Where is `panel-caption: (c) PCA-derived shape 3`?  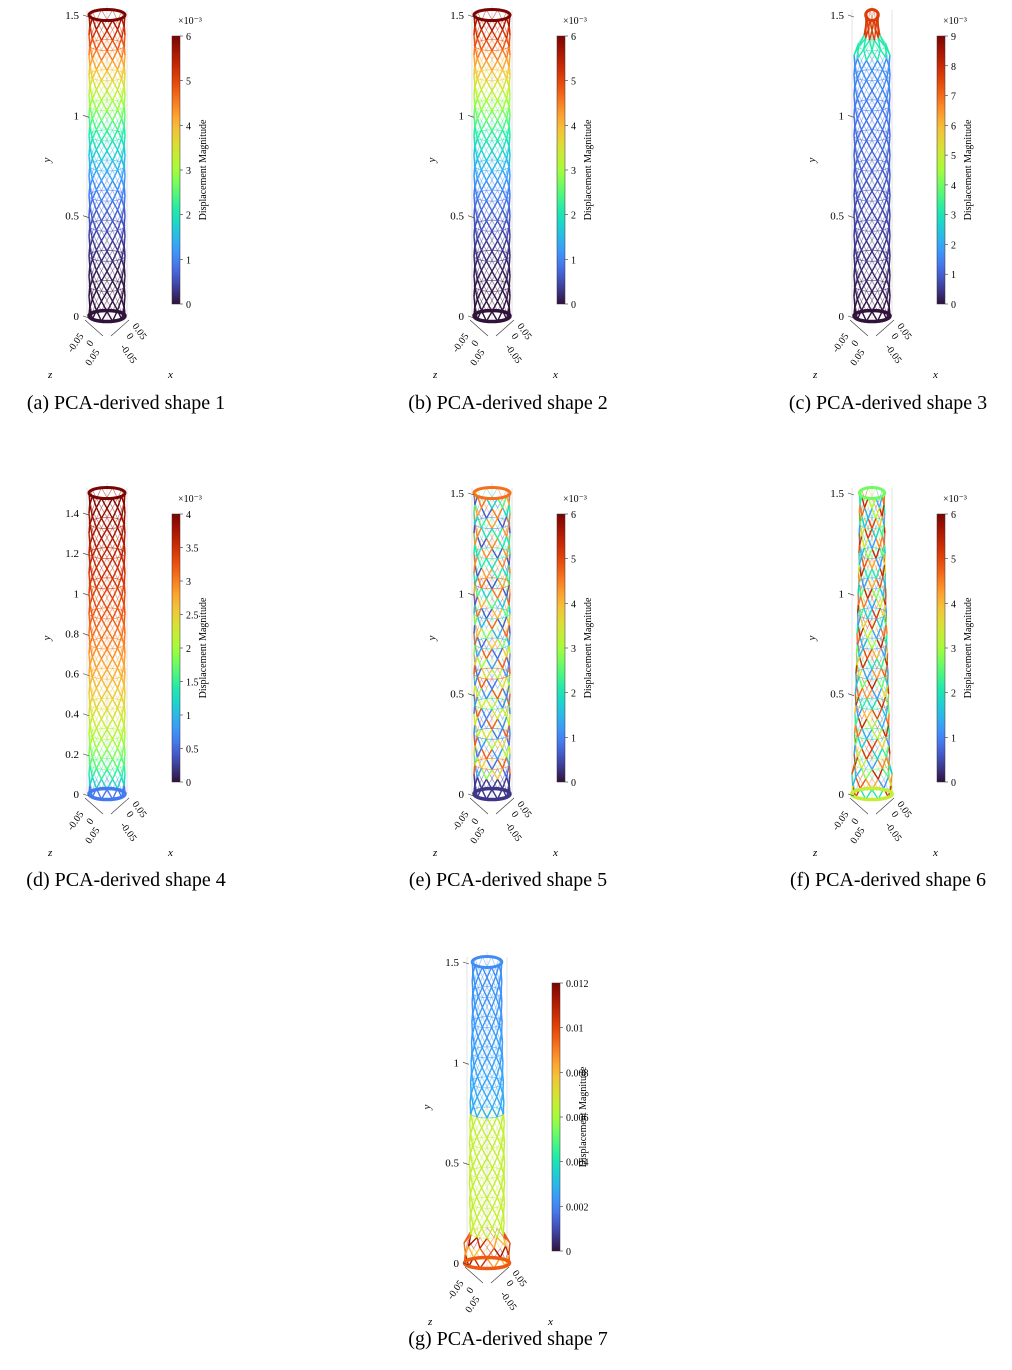
panel-caption: (c) PCA-derived shape 3 is located at coordinates (885, 403).